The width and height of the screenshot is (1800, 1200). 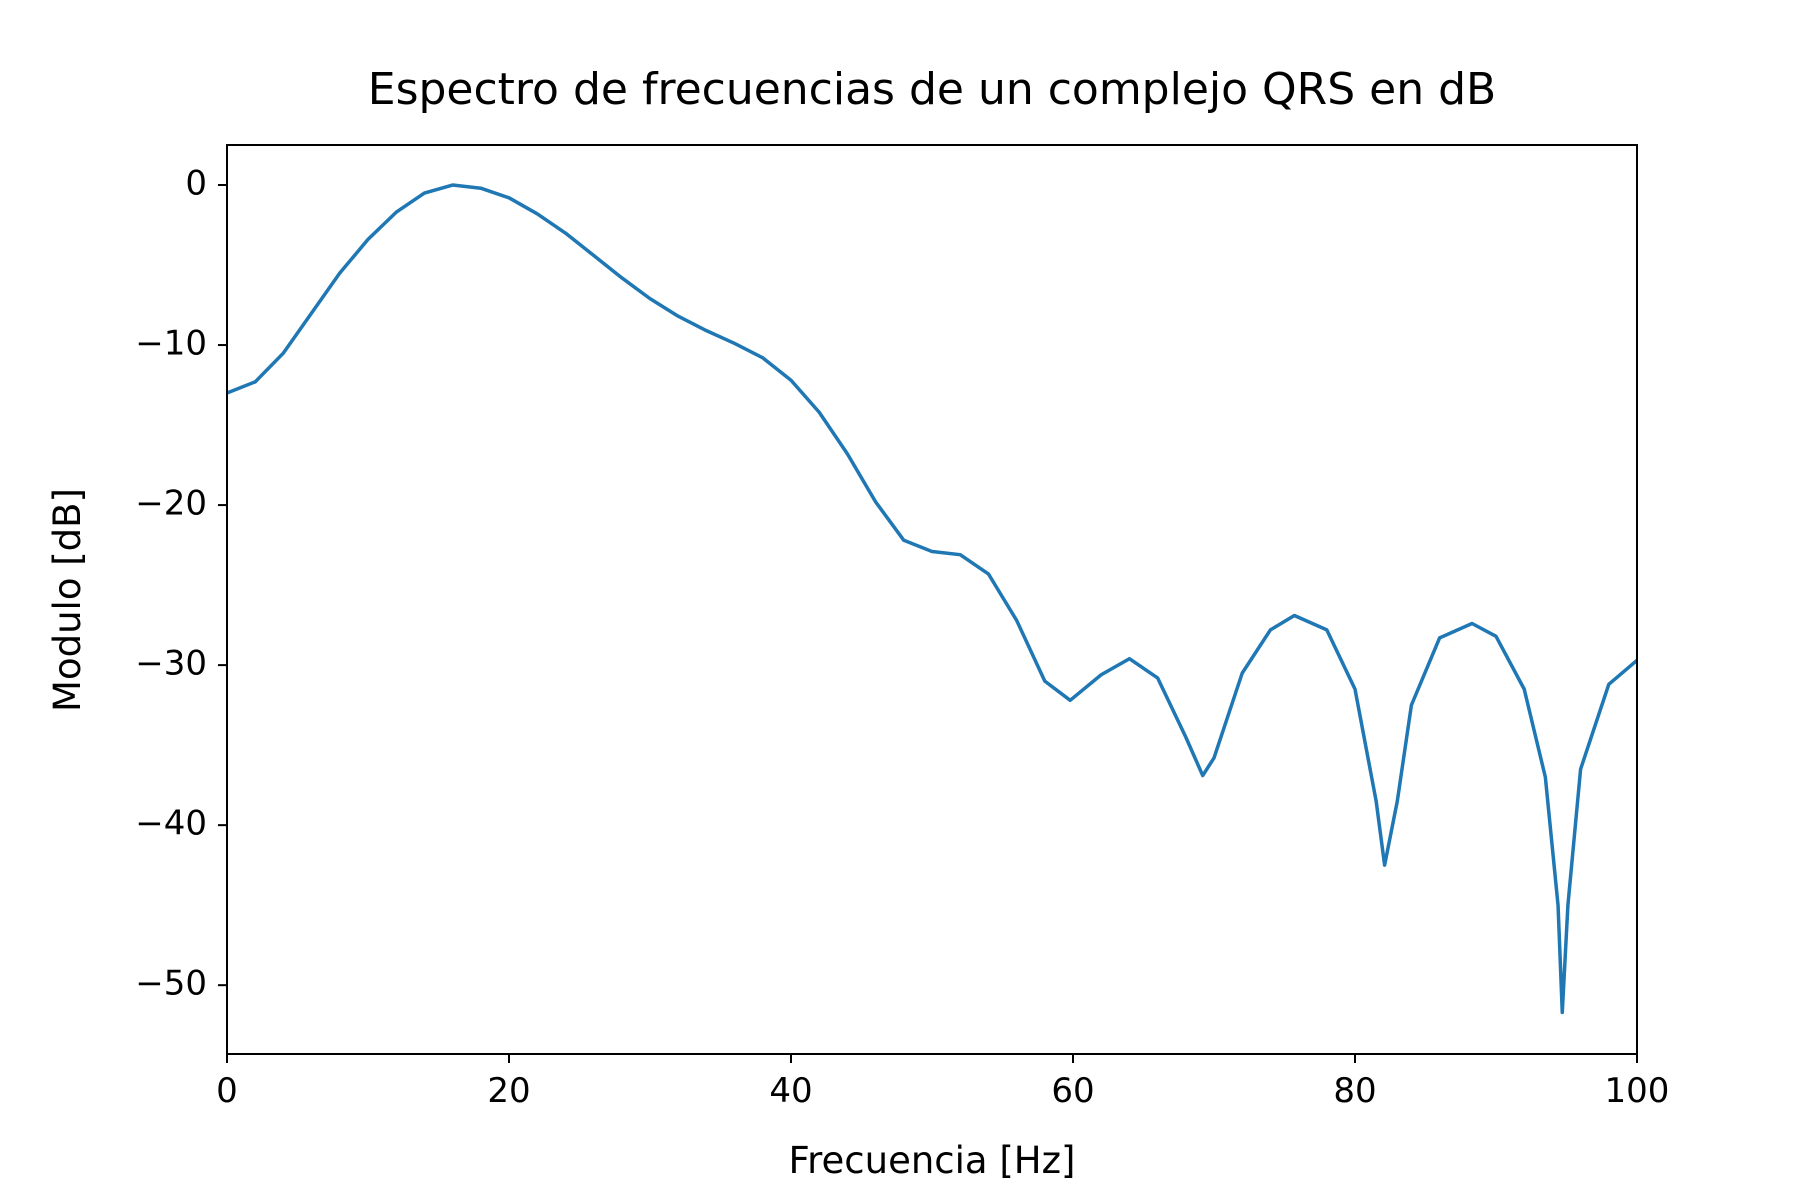 What do you see at coordinates (508, 1091) in the screenshot?
I see `x-tick-label: 20` at bounding box center [508, 1091].